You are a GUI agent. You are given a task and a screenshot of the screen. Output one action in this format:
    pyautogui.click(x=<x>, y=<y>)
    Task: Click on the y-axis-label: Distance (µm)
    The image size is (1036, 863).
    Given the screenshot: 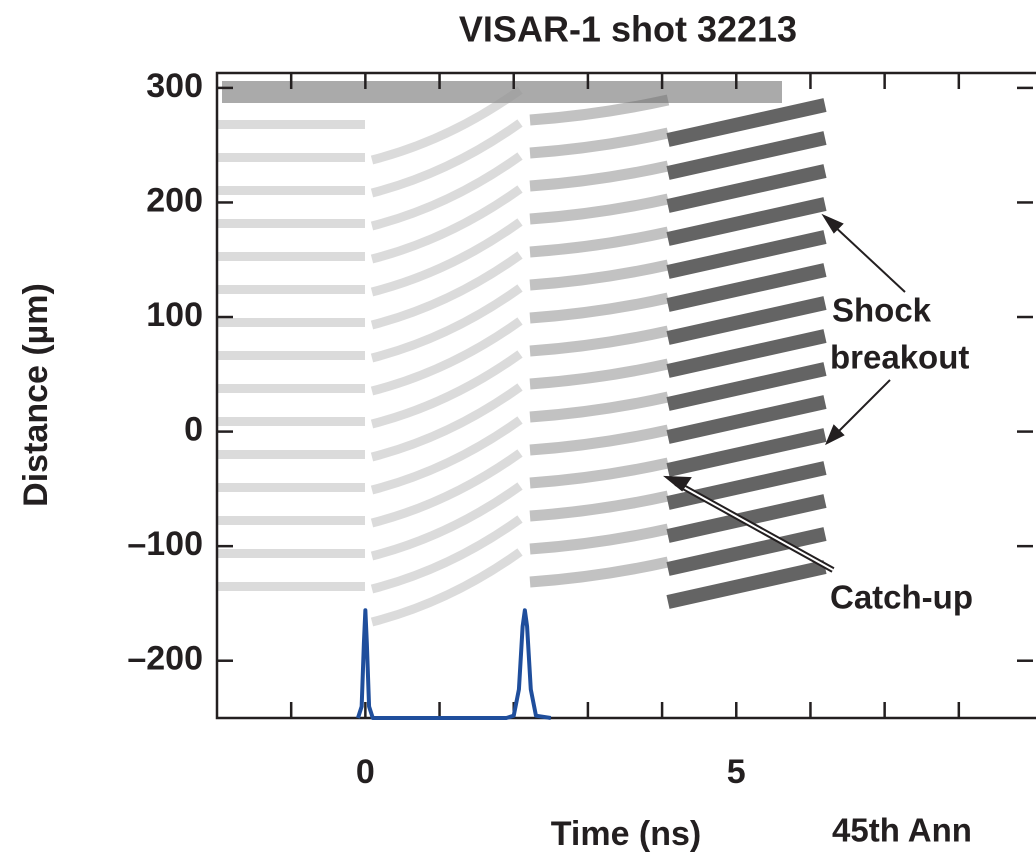 What is the action you would take?
    pyautogui.click(x=36, y=395)
    